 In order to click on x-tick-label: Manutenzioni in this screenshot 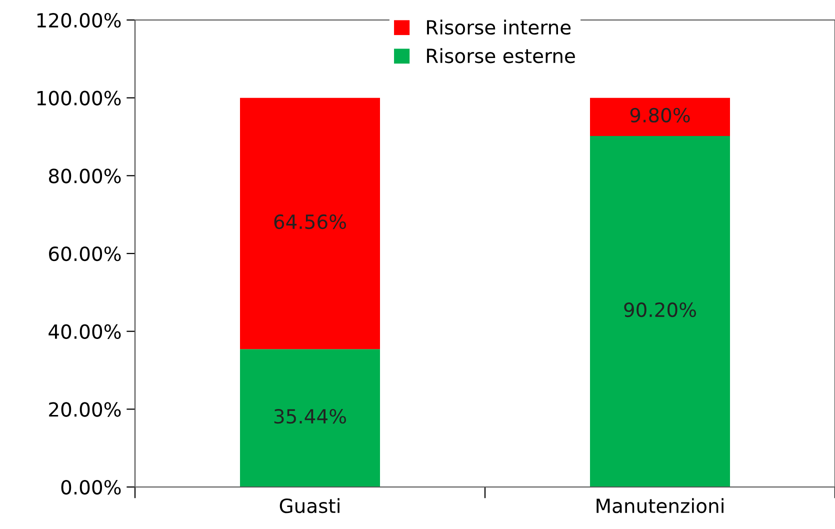, I will do `click(660, 506)`.